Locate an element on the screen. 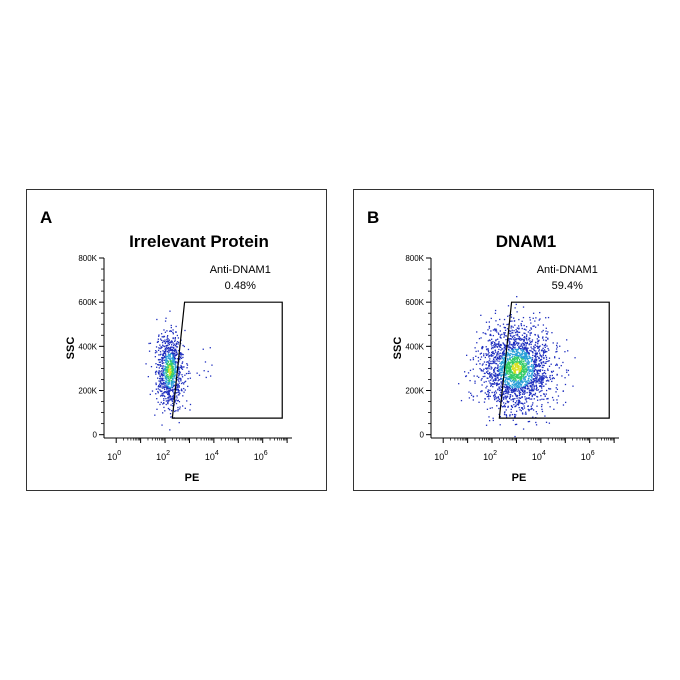 This screenshot has height=680, width=680. y-axis-label: SSC is located at coordinates (398, 348).